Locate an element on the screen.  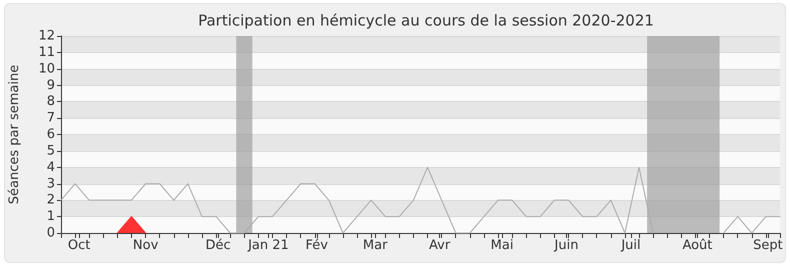
x-tick-label: Mai is located at coordinates (502, 245).